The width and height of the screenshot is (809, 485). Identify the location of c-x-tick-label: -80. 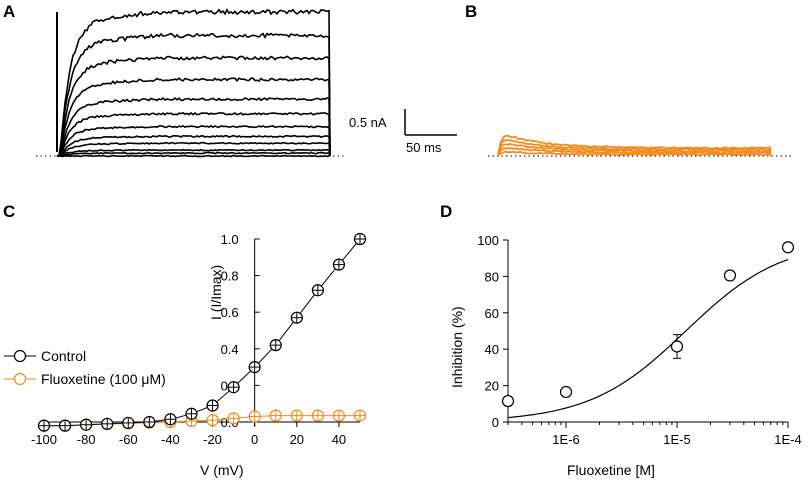
(86, 439).